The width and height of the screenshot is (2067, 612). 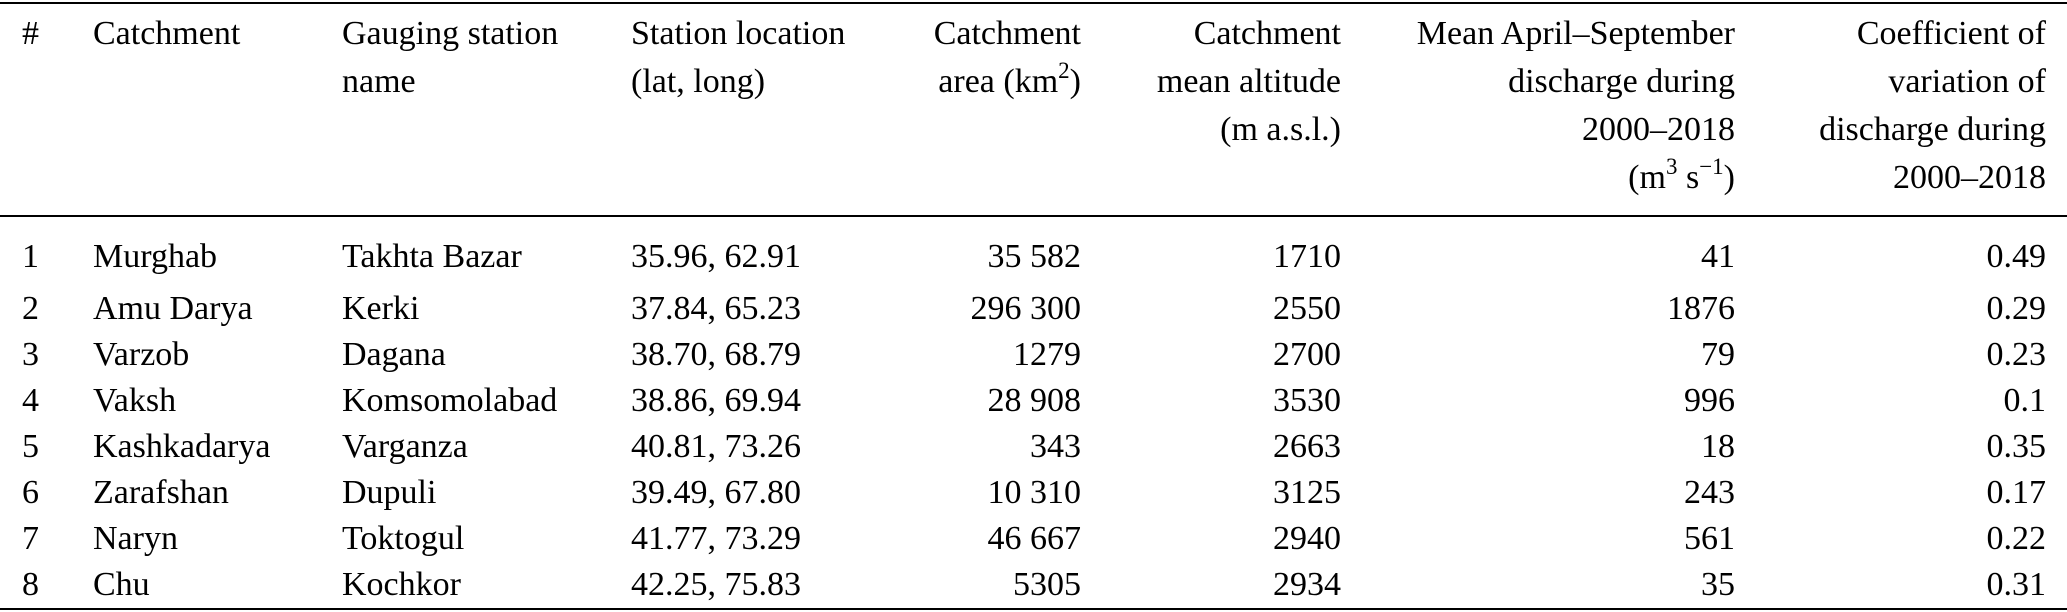 What do you see at coordinates (30, 33) in the screenshot?
I see `header-num: #` at bounding box center [30, 33].